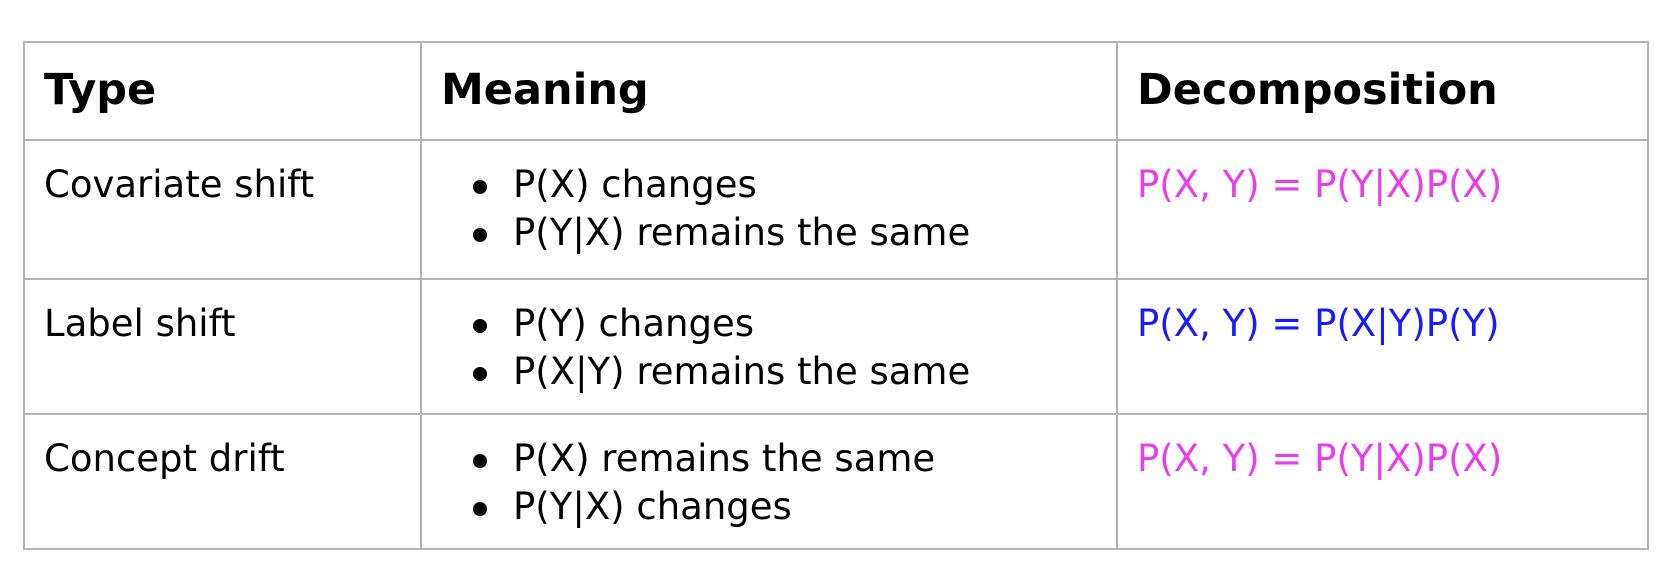 The width and height of the screenshot is (1670, 580). I want to click on meaning-list: P(Y) changes P(X|Y) remains the same, so click(778, 348).